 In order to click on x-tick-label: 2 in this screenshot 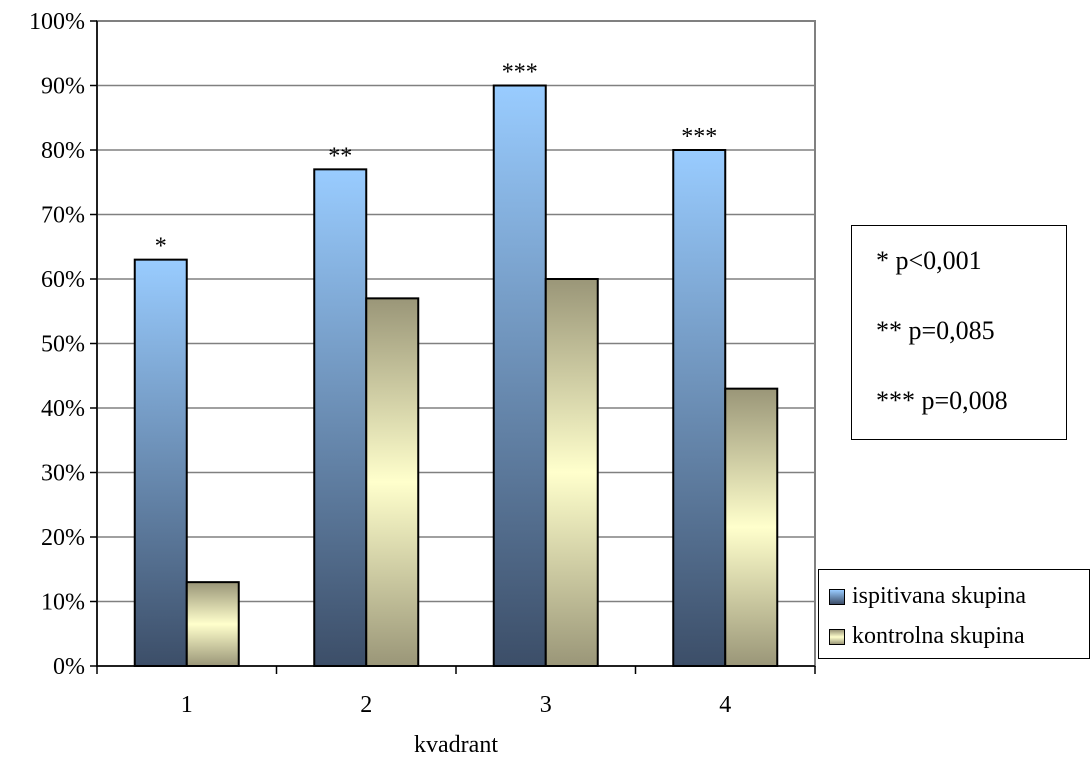, I will do `click(366, 705)`.